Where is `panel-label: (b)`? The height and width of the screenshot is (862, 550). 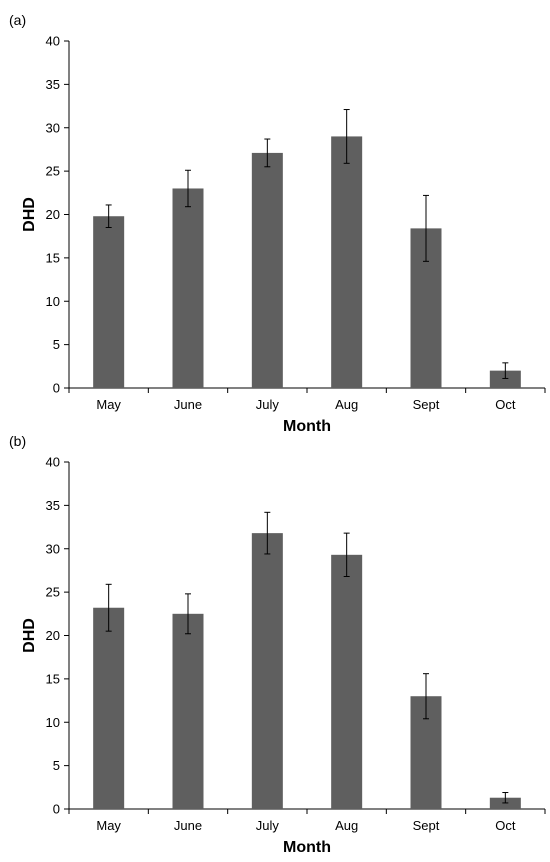 panel-label: (b) is located at coordinates (17, 441).